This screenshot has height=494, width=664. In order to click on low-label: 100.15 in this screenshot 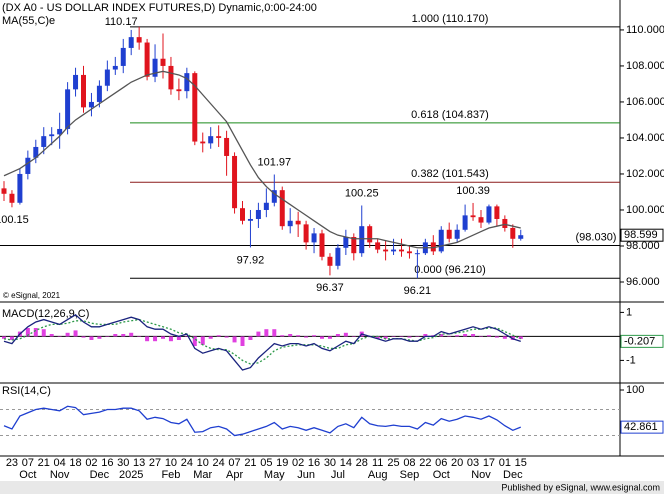, I will do `click(14, 220)`.